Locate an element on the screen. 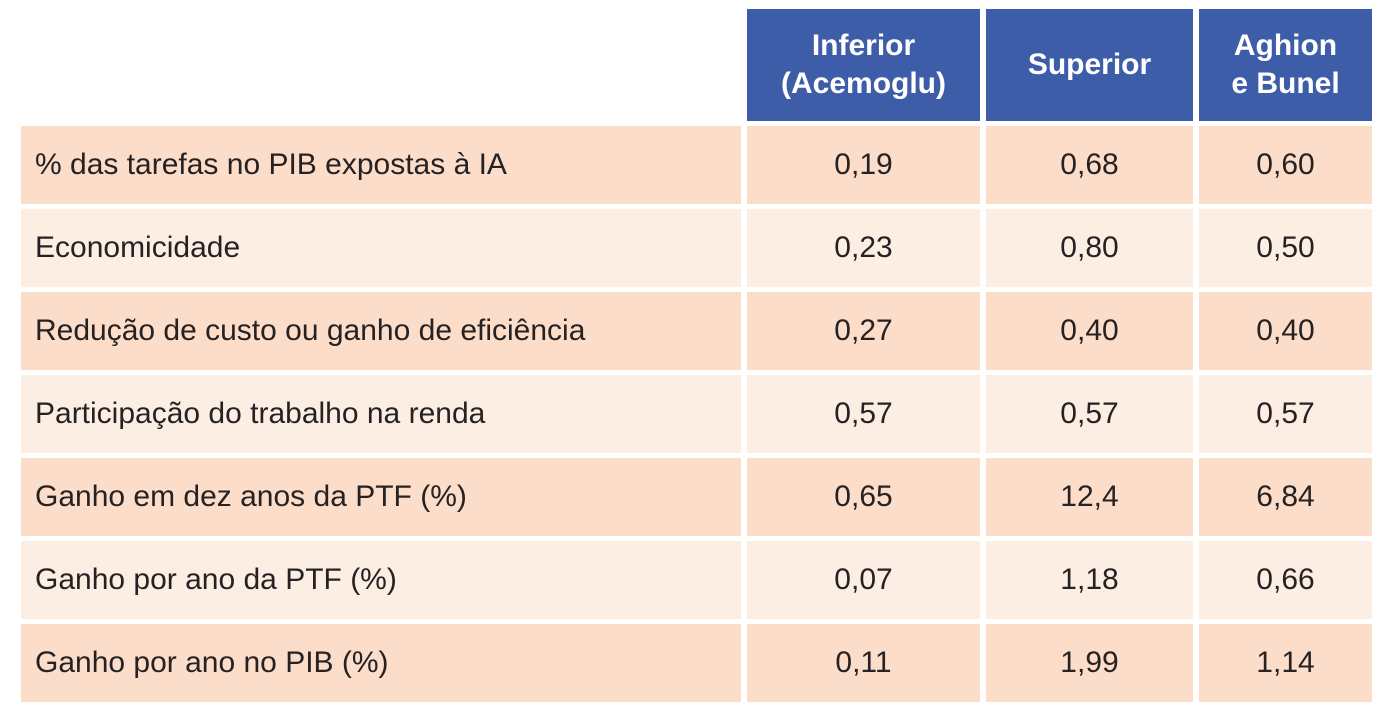 This screenshot has width=1389, height=719. row-value: 0,80 is located at coordinates (1089, 248).